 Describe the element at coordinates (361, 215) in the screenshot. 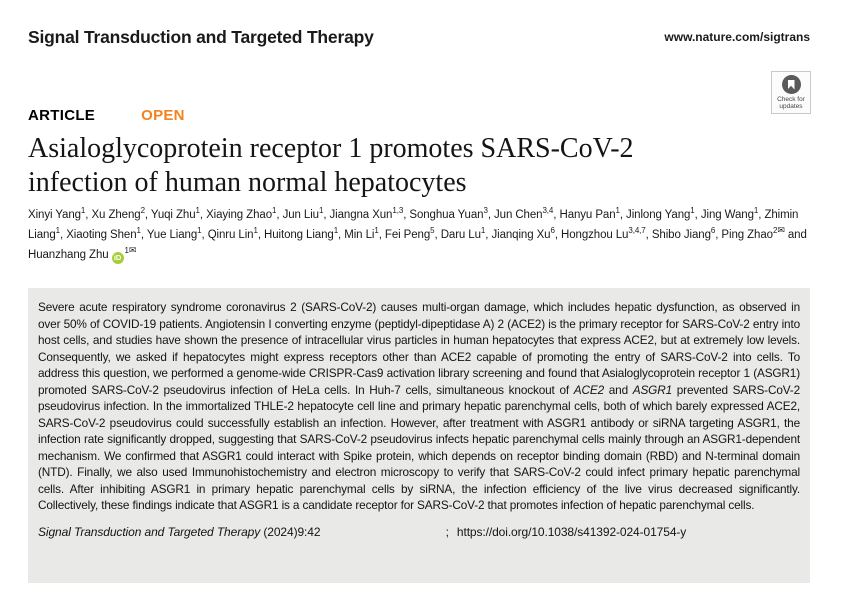

I see `author-name: Jiangna Xun` at that location.